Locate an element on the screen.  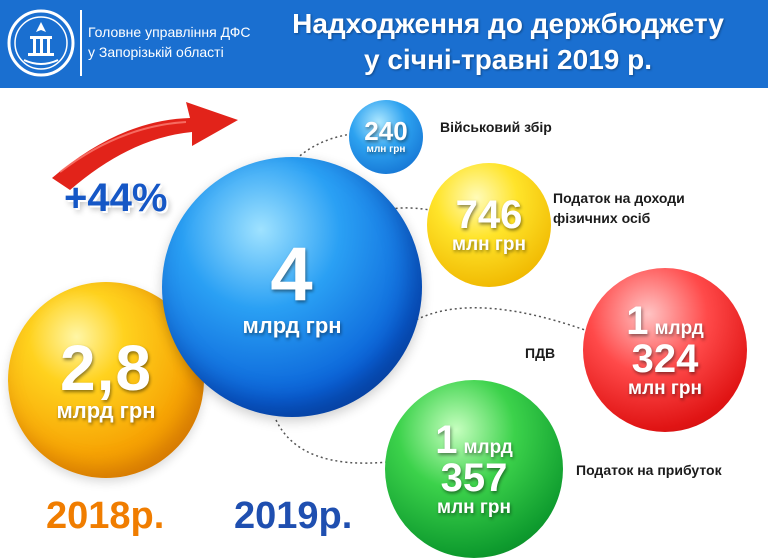
label-personal-income-tax: Податок на доходи фізичних осіб is located at coordinates (619, 208).